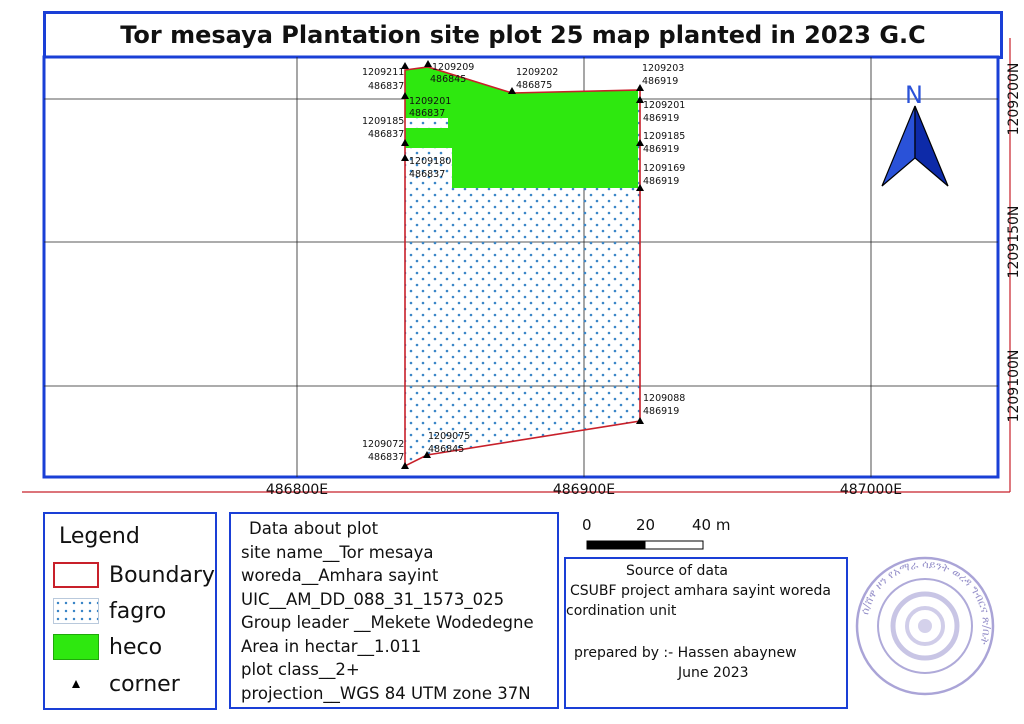  I want to click on source-line: cordination unit, so click(621, 611).